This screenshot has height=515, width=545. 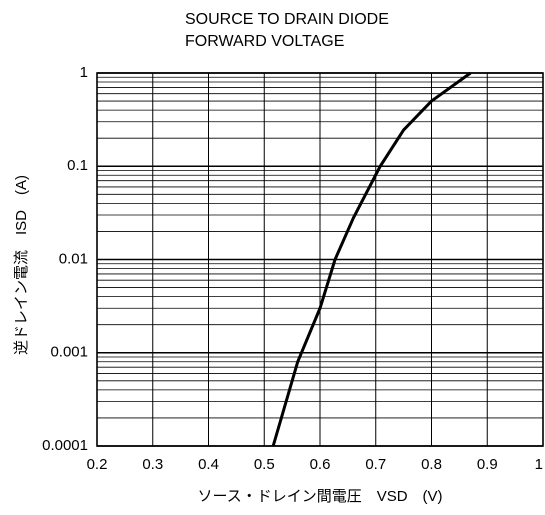 I want to click on x-tick-label: 0.2, so click(x=97, y=464).